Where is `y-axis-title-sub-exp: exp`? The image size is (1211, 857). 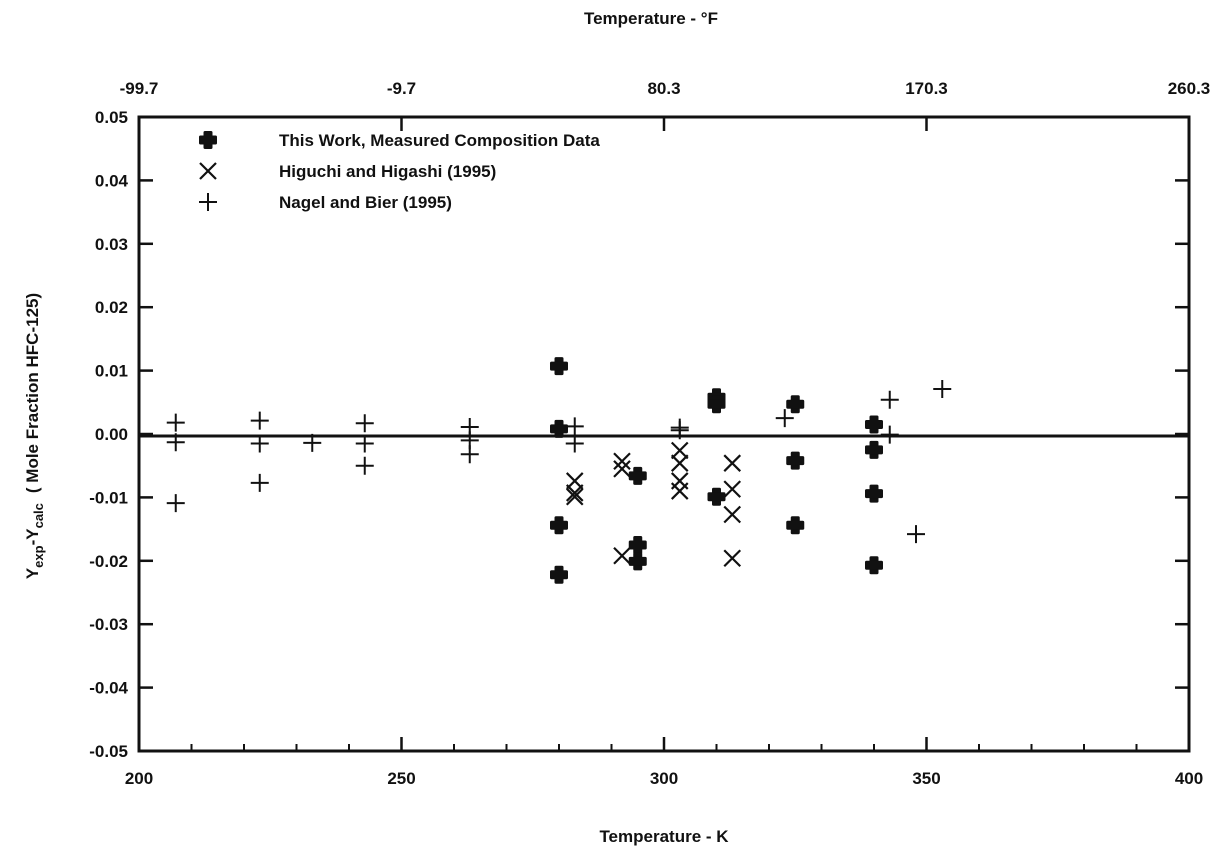
y-axis-title-sub-exp: exp is located at coordinates (38, 556).